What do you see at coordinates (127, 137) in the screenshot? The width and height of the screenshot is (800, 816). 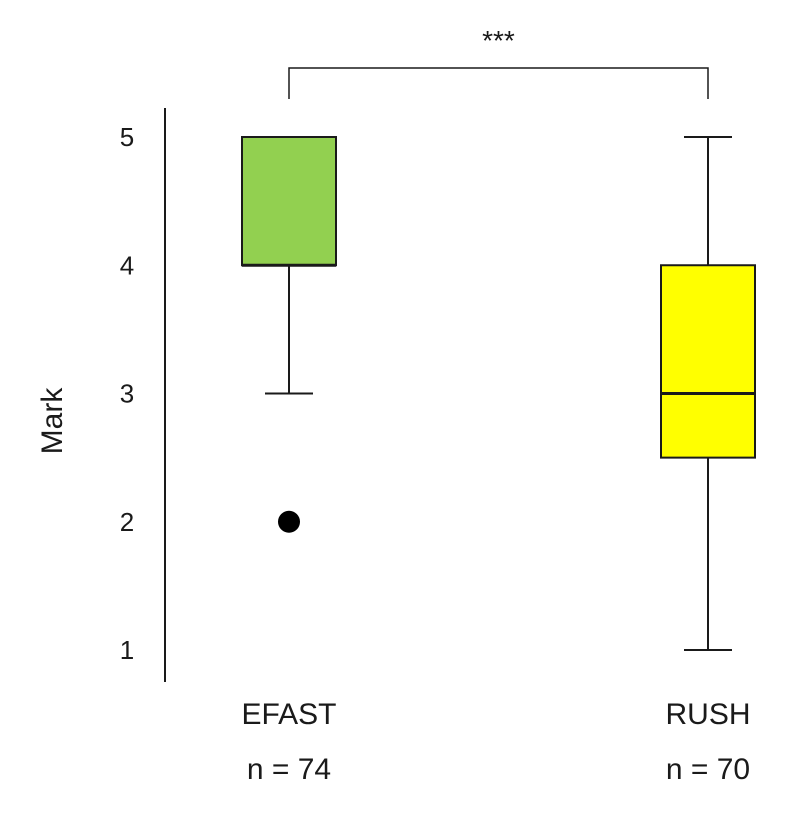 I see `y-tick-label-5: 5` at bounding box center [127, 137].